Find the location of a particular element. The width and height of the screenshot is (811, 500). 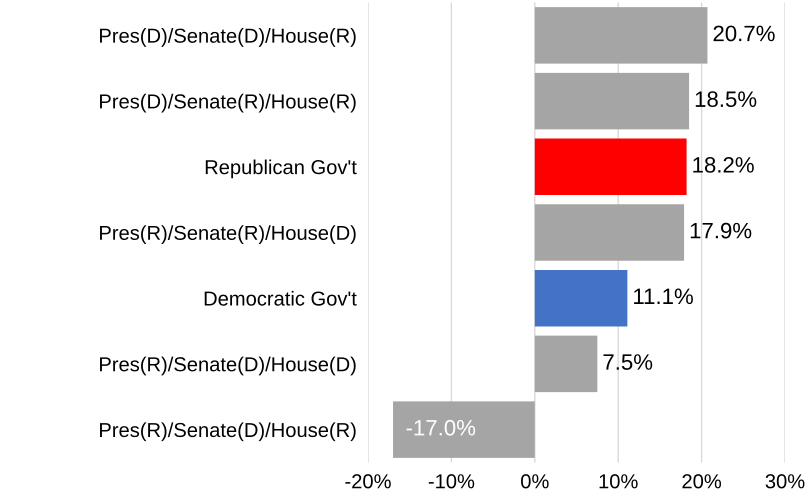

y-tick-label: Pres(D)/Senate(D)/House(R) is located at coordinates (228, 37).